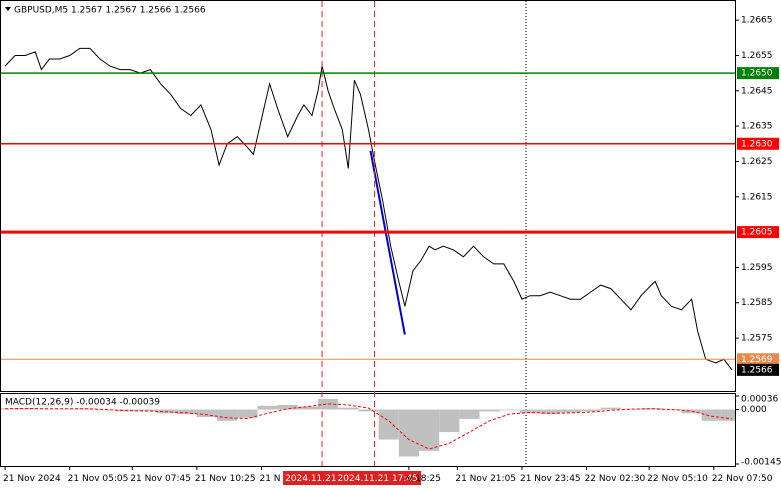 The height and width of the screenshot is (489, 781). Describe the element at coordinates (269, 479) in the screenshot. I see `x-tick-label: 21 N` at that location.